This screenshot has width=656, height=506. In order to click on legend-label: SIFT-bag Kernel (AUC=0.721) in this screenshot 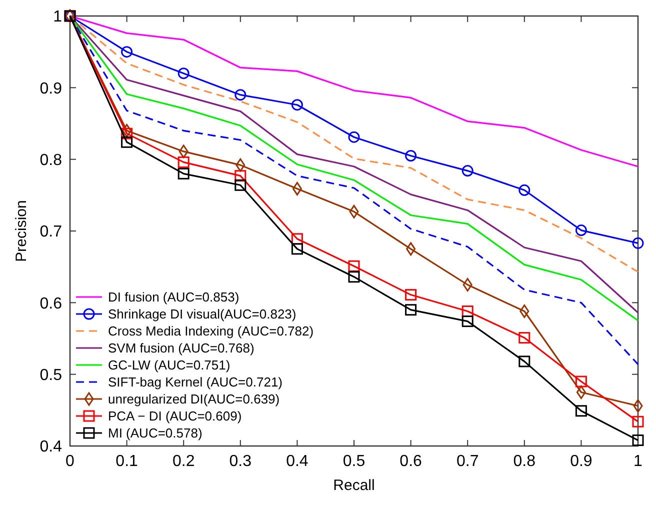, I will do `click(195, 382)`.